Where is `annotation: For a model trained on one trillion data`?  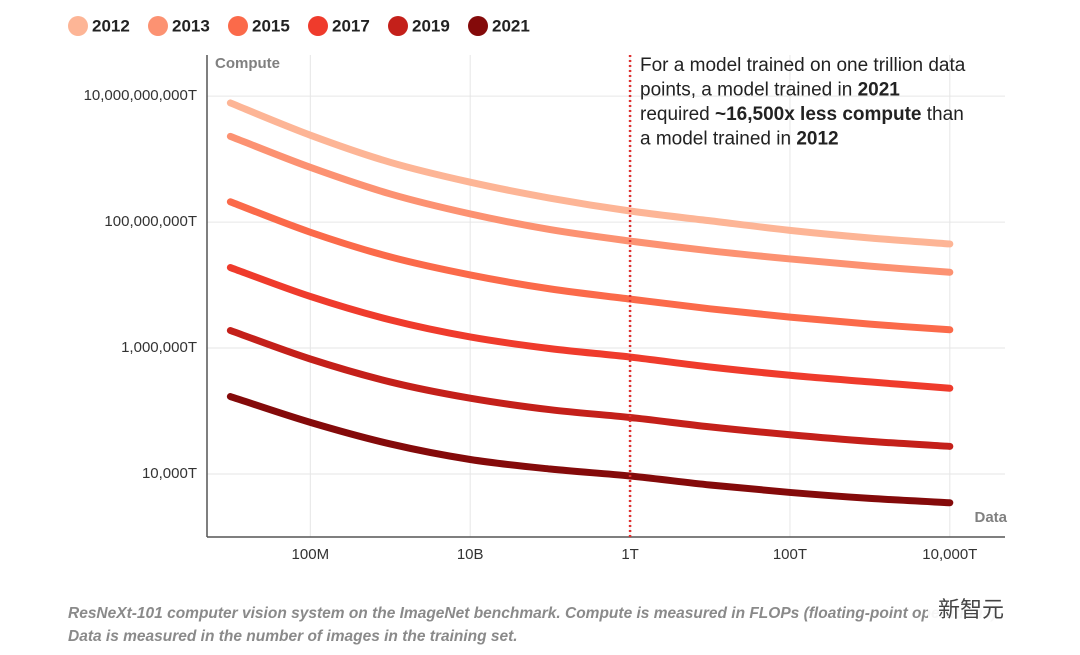
annotation: For a model trained on one trillion data is located at coordinates (803, 65).